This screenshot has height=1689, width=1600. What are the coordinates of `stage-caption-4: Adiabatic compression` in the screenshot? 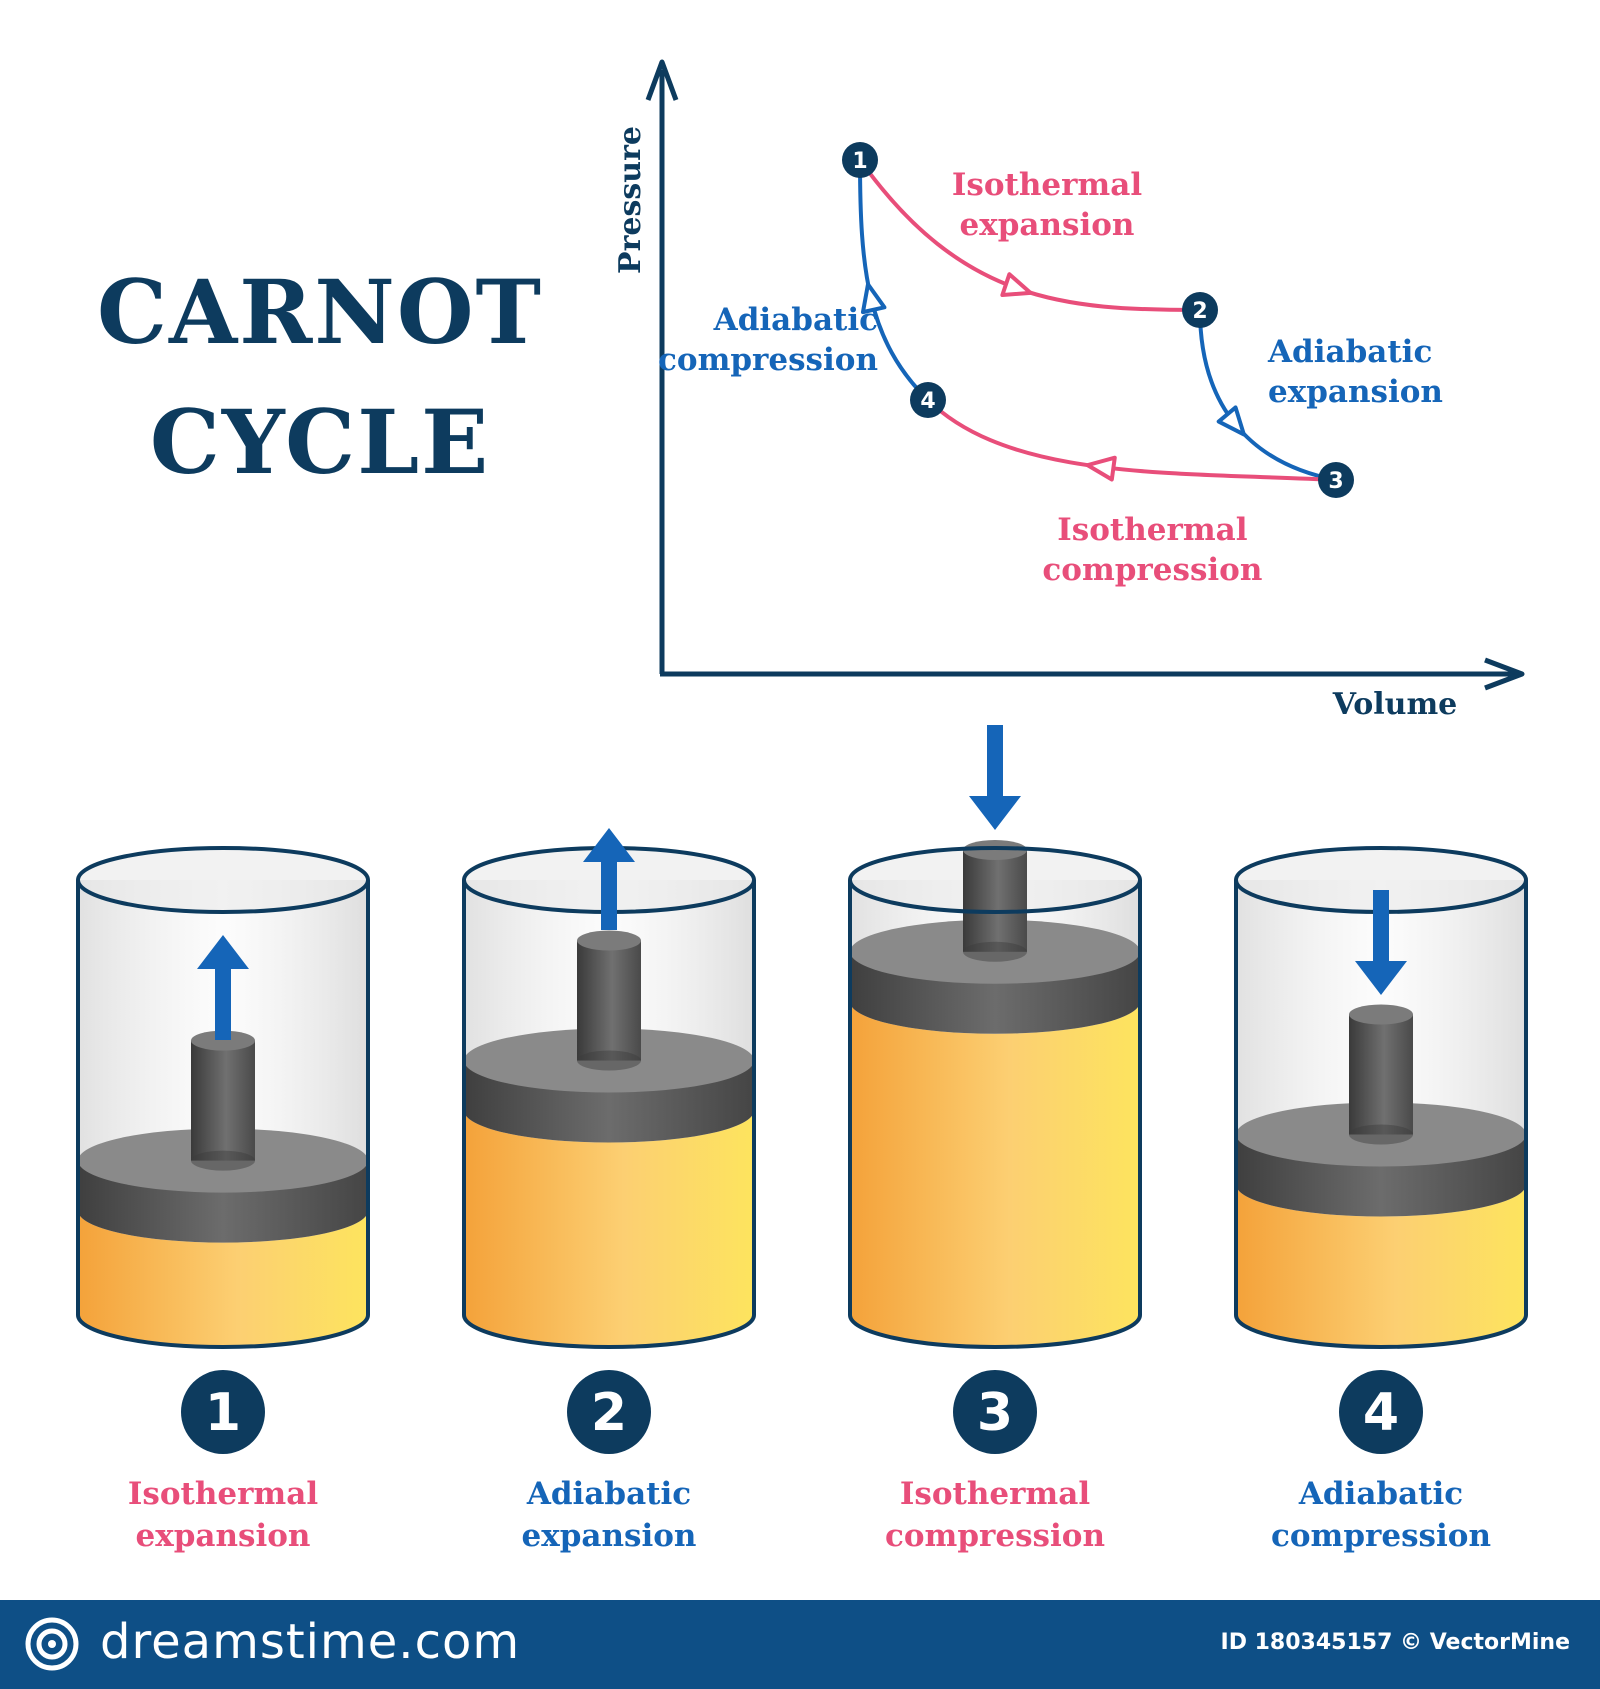 It's located at (1381, 1515).